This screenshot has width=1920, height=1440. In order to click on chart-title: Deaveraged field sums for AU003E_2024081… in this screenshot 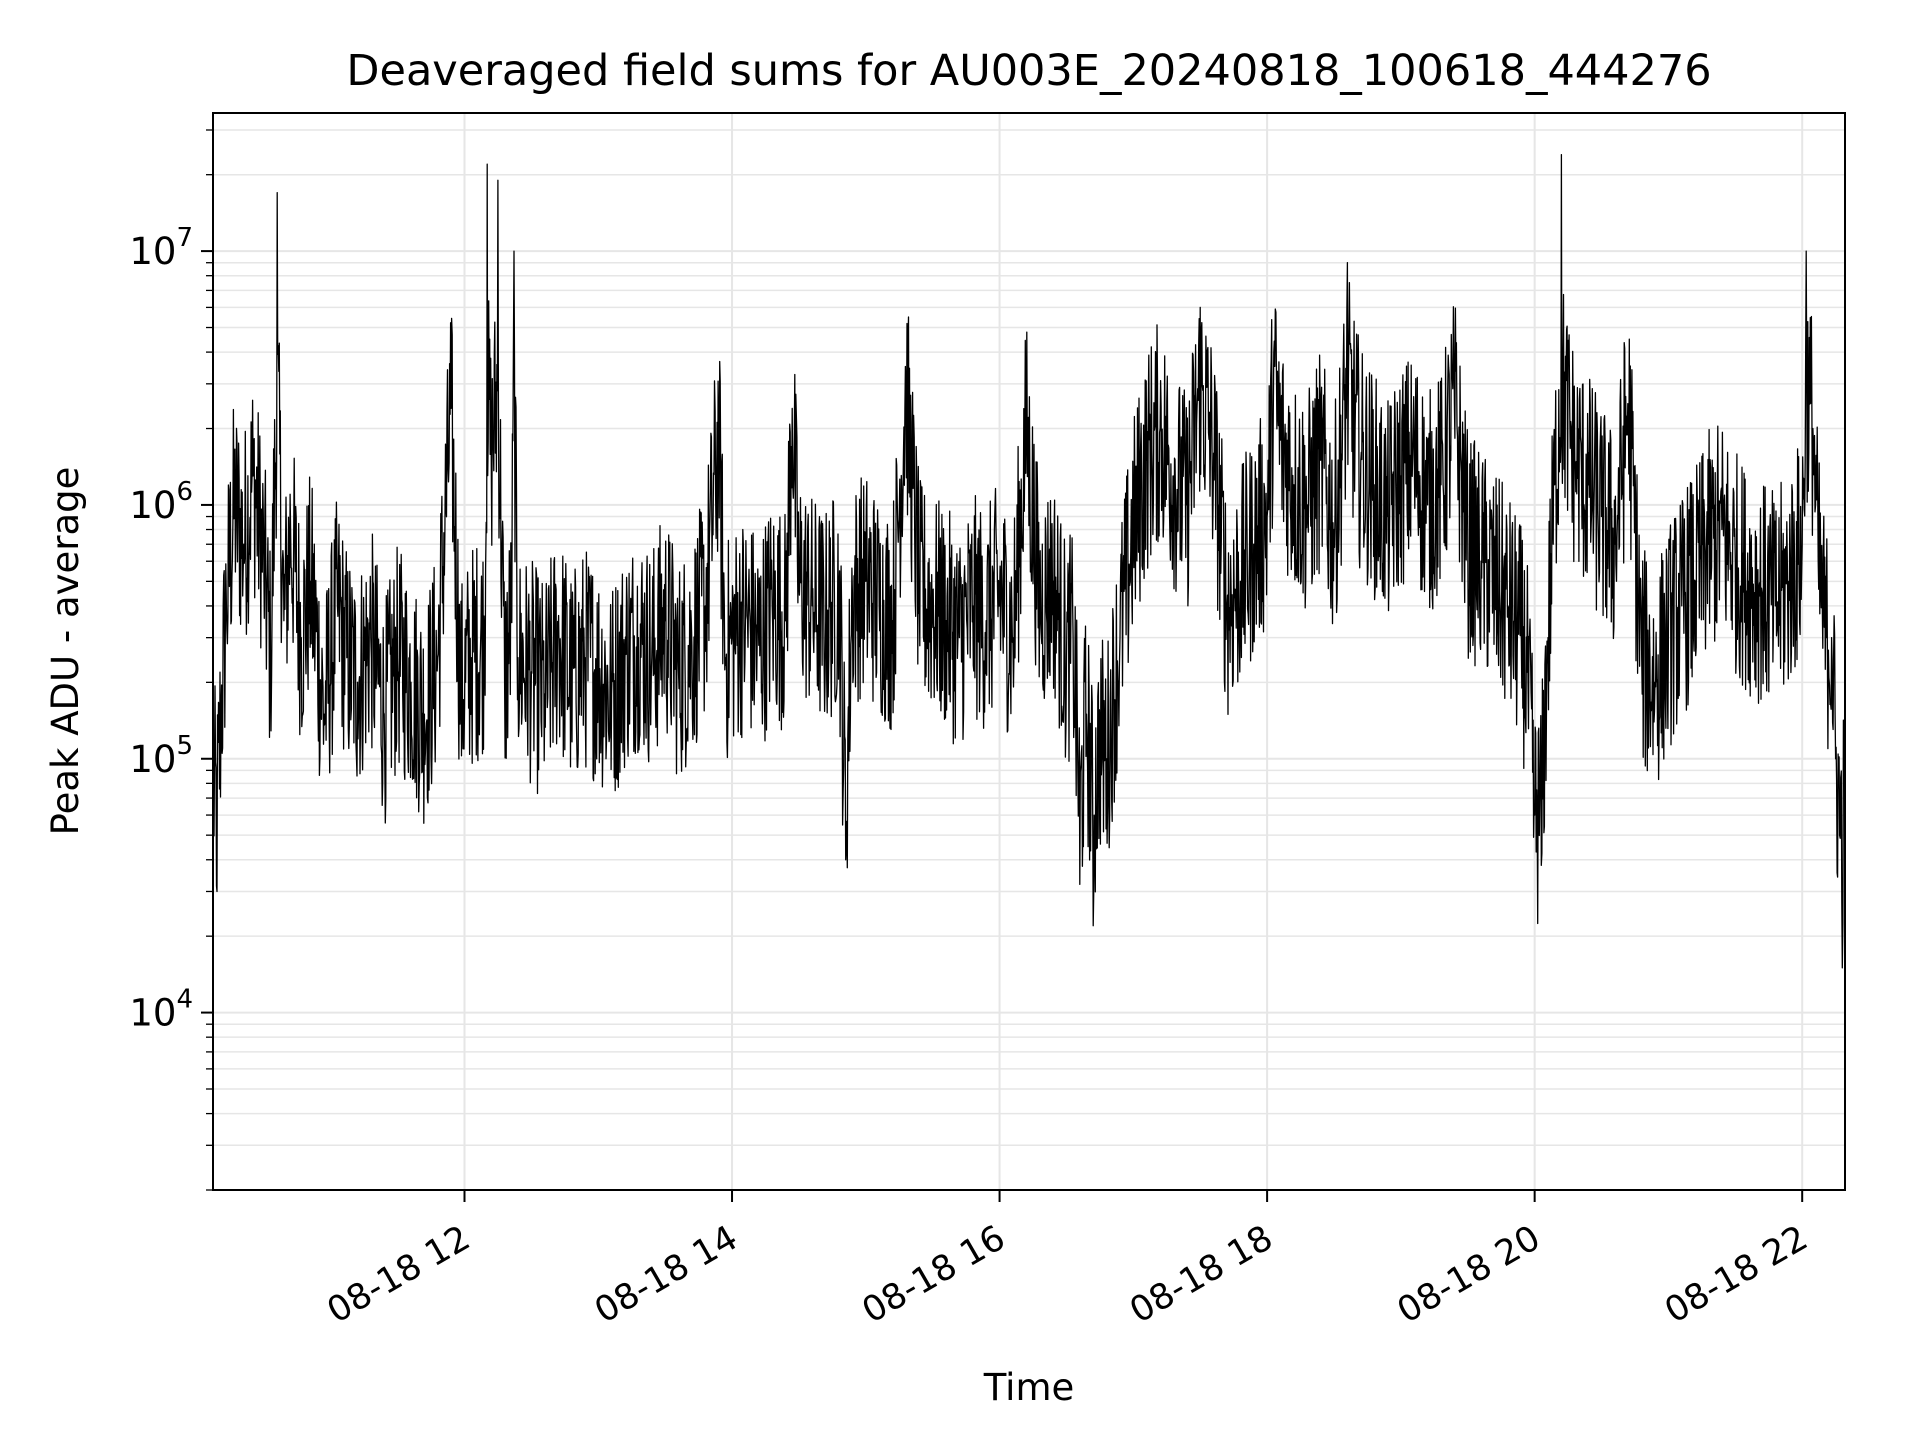, I will do `click(1028, 71)`.